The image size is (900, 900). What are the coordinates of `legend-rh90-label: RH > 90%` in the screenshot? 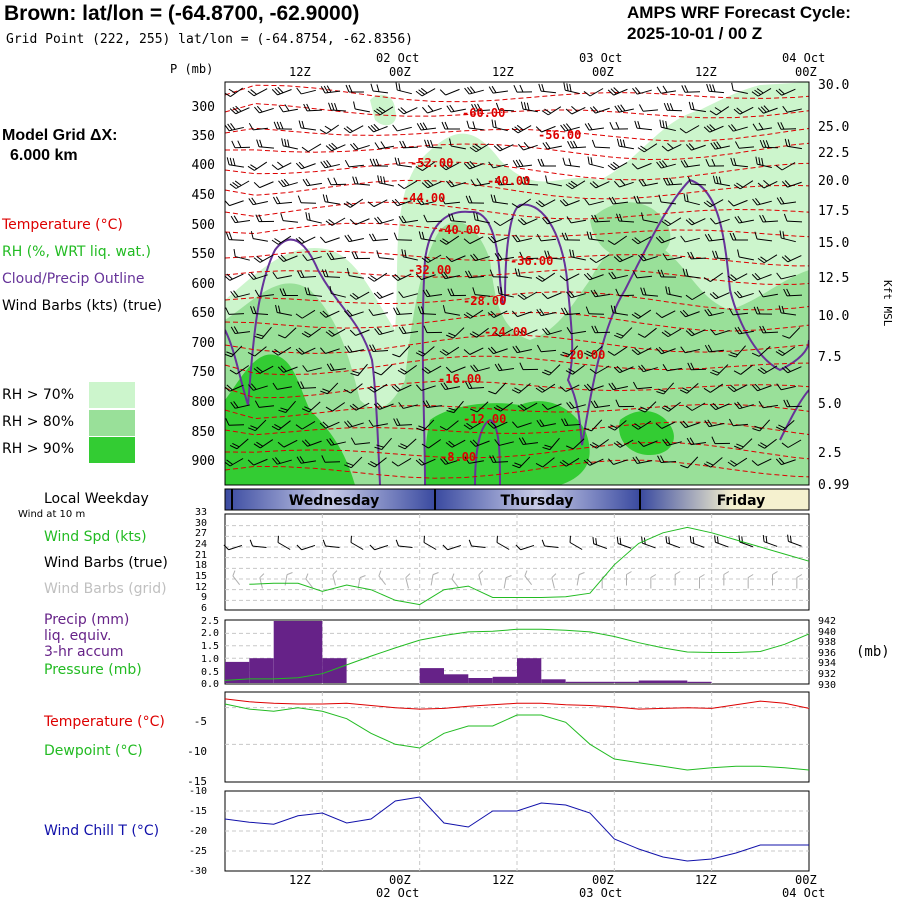 It's located at (38, 449).